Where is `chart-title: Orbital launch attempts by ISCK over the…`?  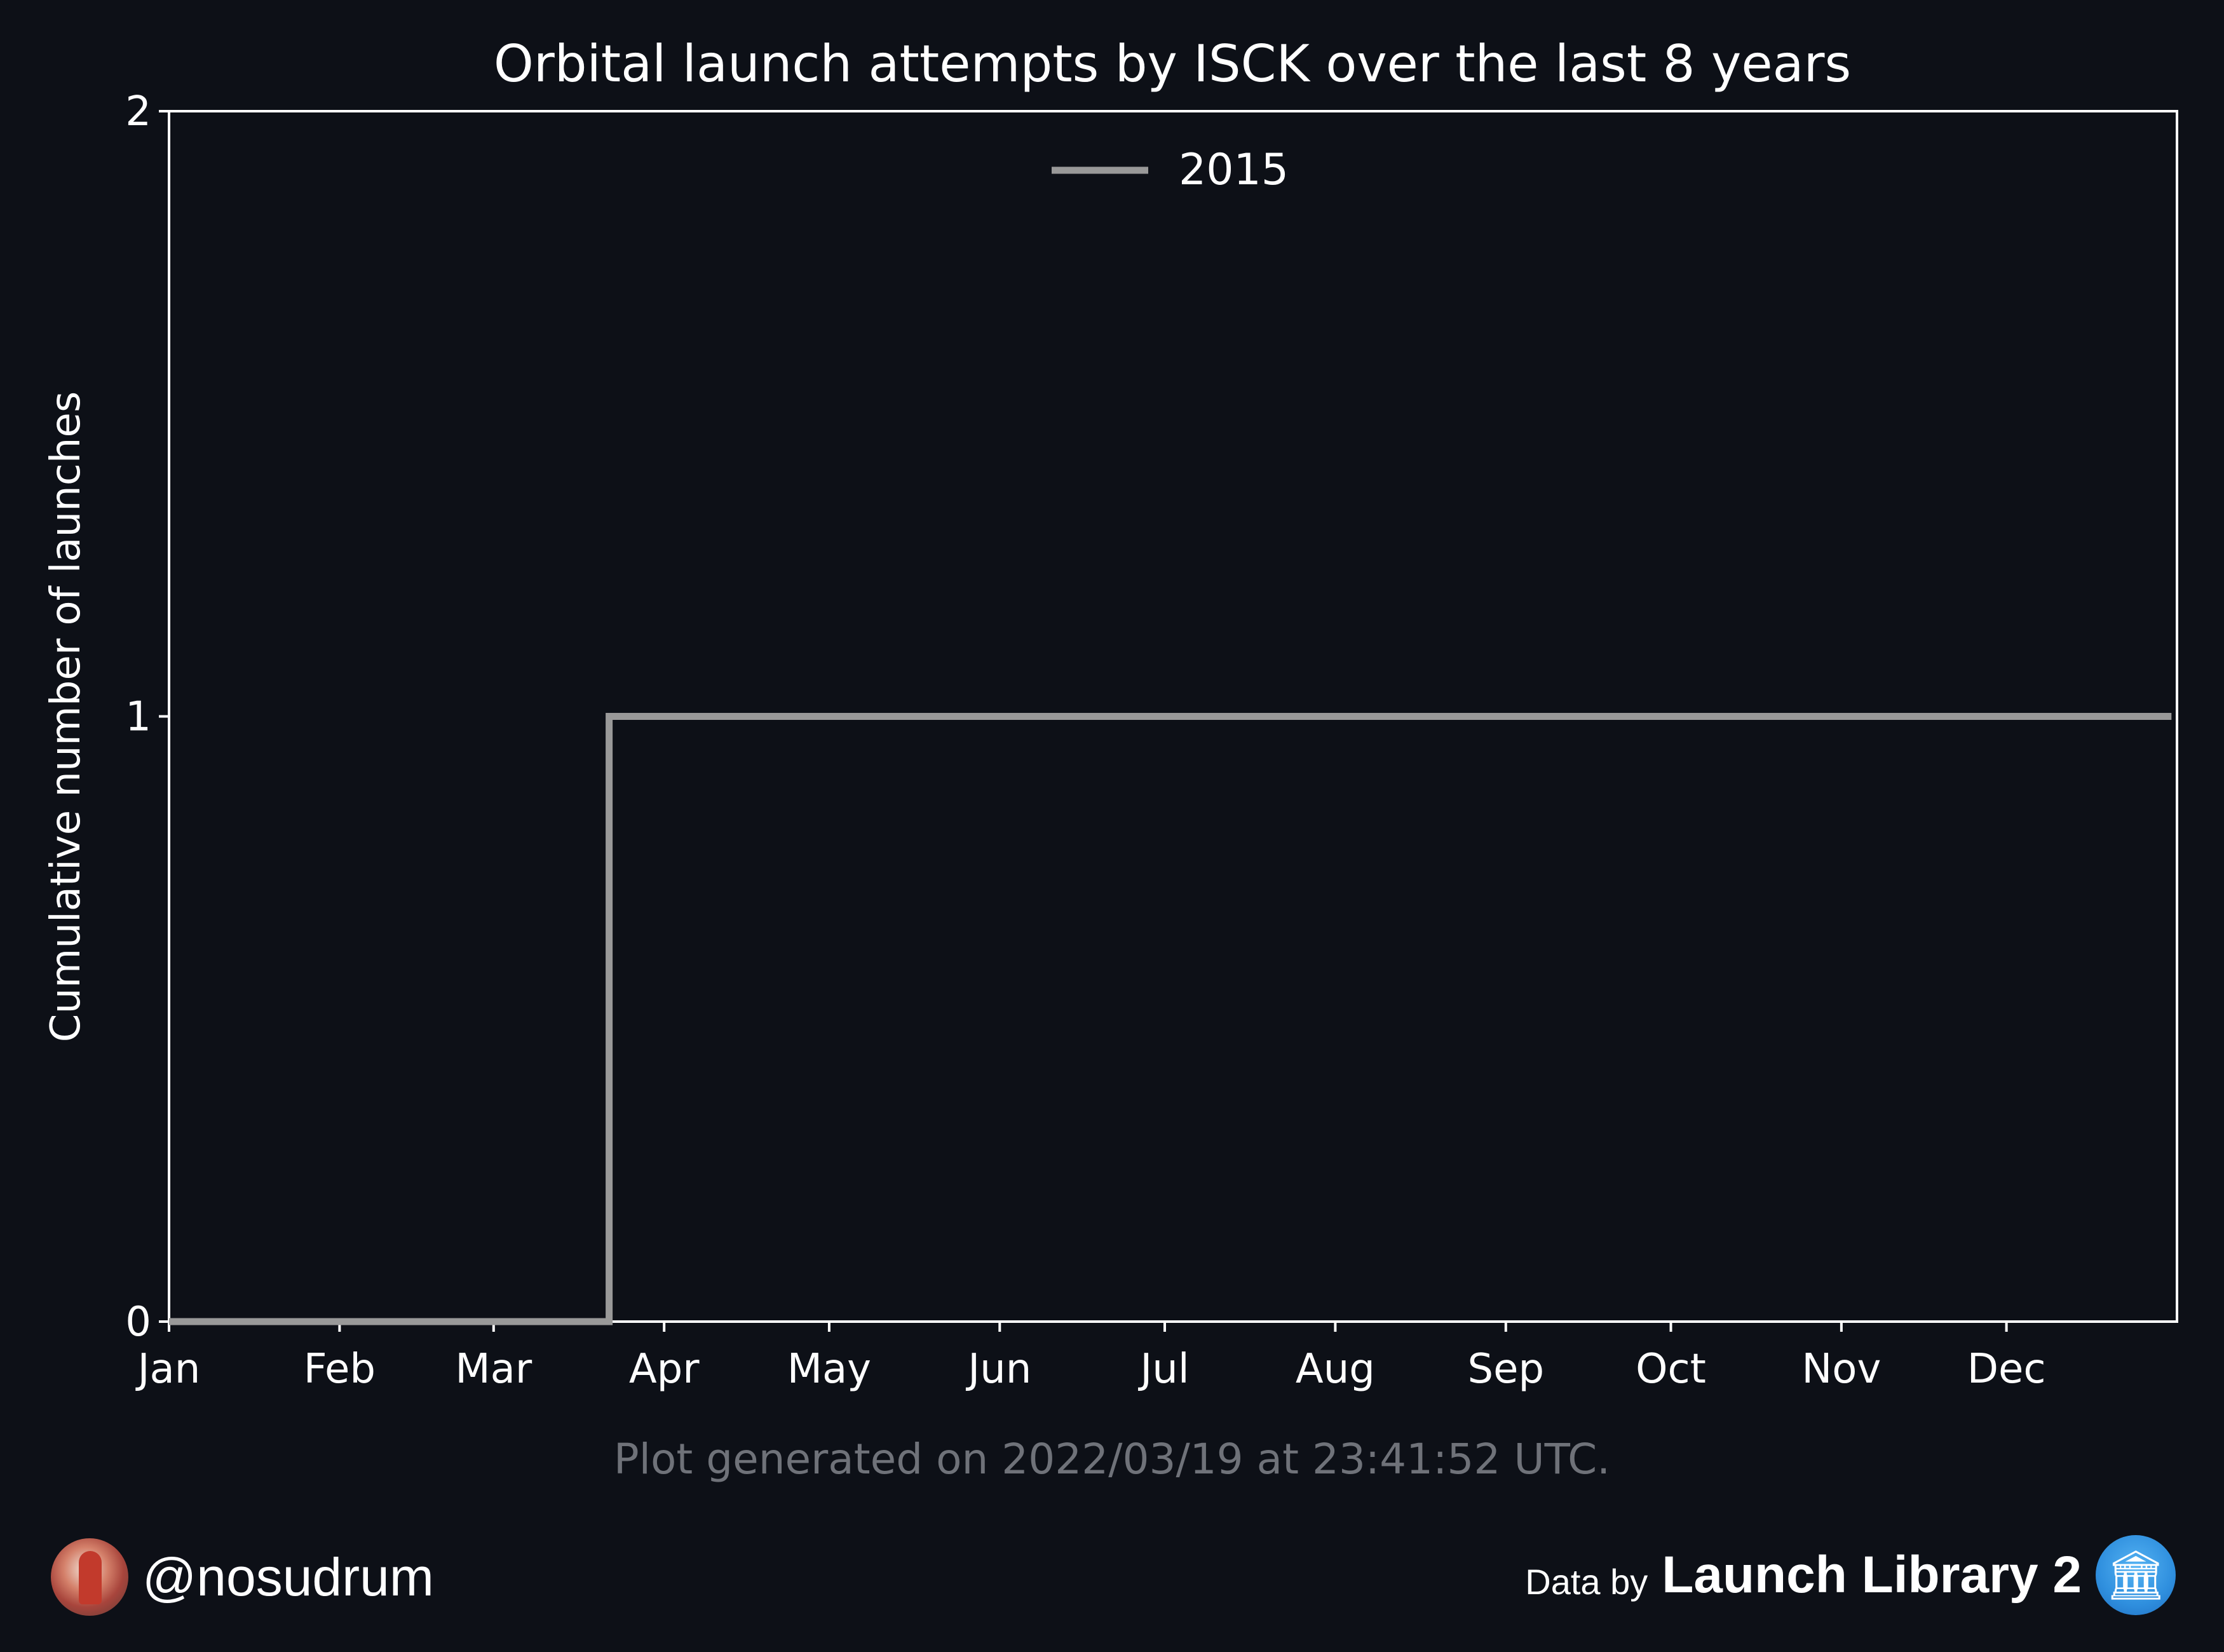 chart-title: Orbital launch attempts by ISCK over the… is located at coordinates (1172, 64).